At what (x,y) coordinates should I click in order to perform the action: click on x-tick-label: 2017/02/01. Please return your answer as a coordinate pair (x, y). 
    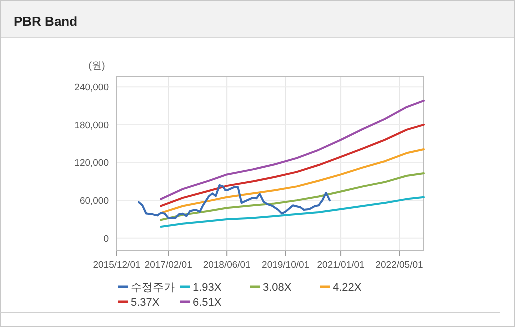
    Looking at the image, I should click on (168, 265).